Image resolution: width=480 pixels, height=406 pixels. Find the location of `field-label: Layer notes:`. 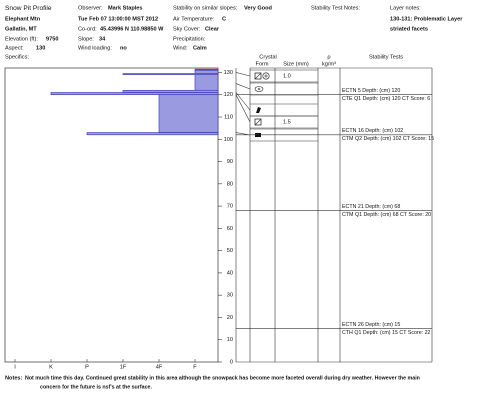

field-label: Layer notes: is located at coordinates (405, 8).